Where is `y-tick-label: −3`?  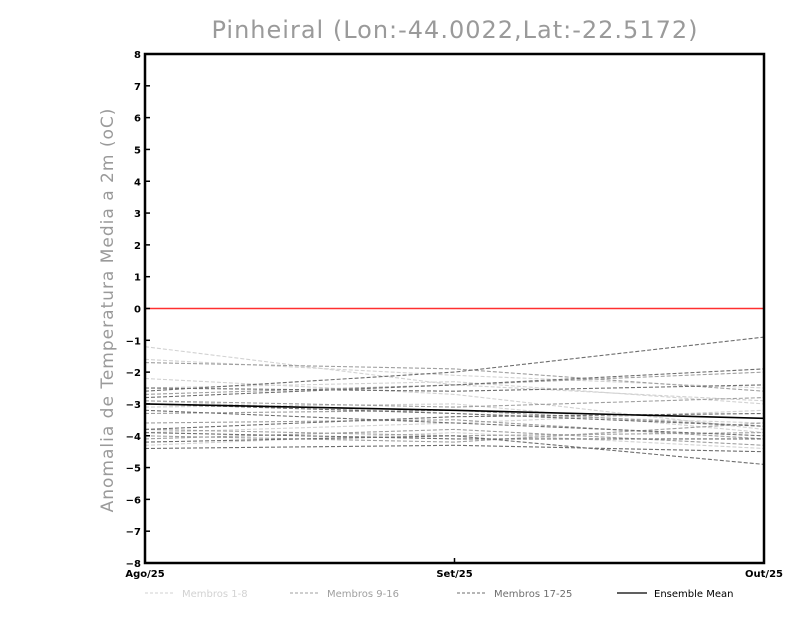 y-tick-label: −3 is located at coordinates (133, 405).